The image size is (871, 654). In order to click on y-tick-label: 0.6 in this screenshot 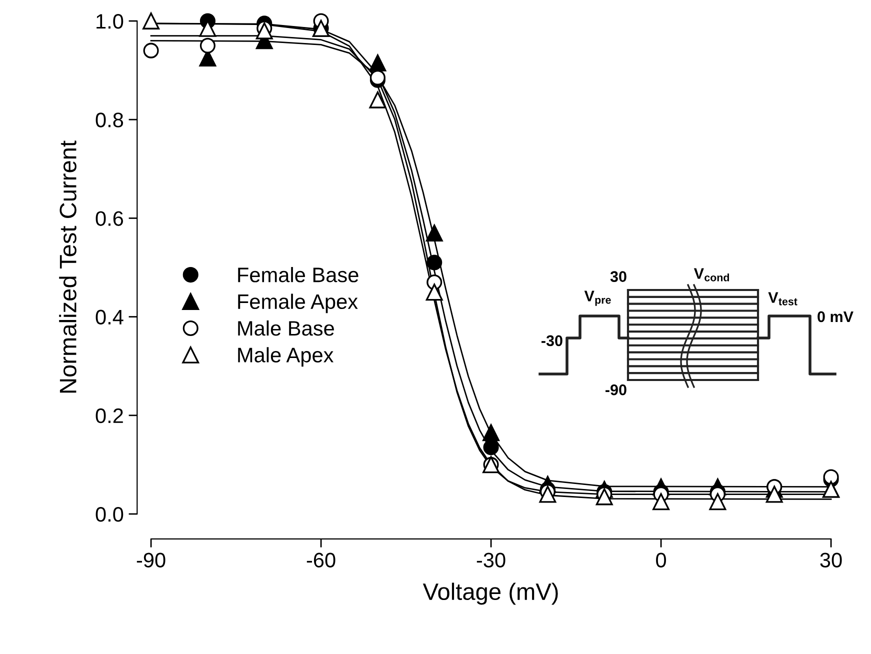, I will do `click(110, 218)`.